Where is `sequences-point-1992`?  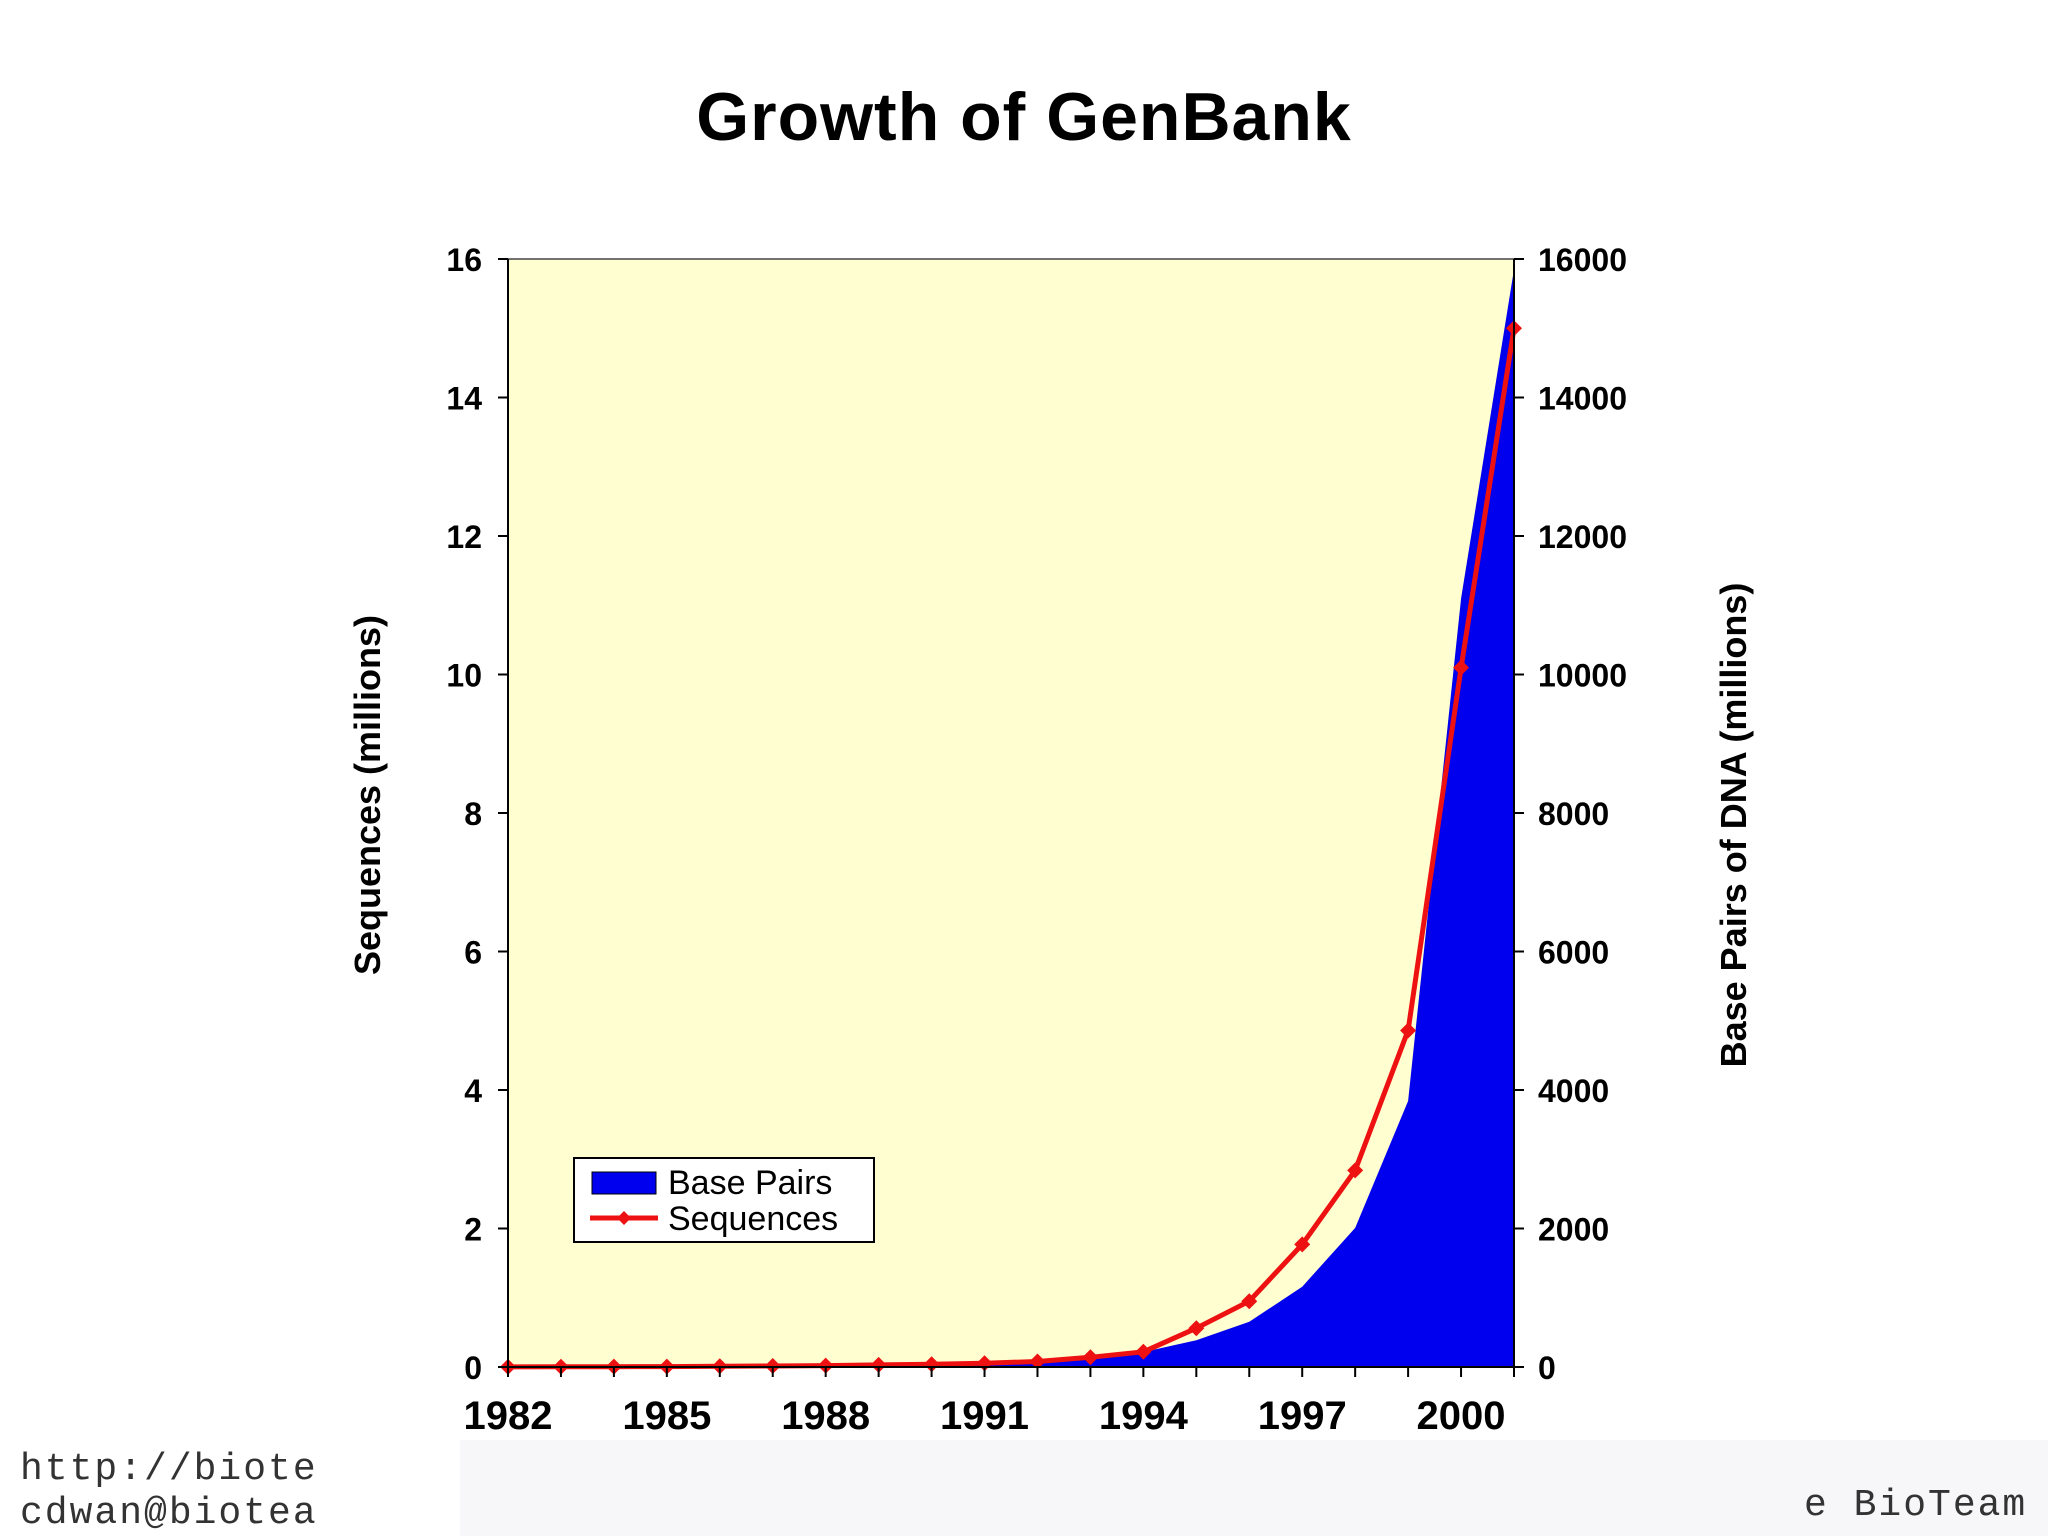 sequences-point-1992 is located at coordinates (1037, 1361).